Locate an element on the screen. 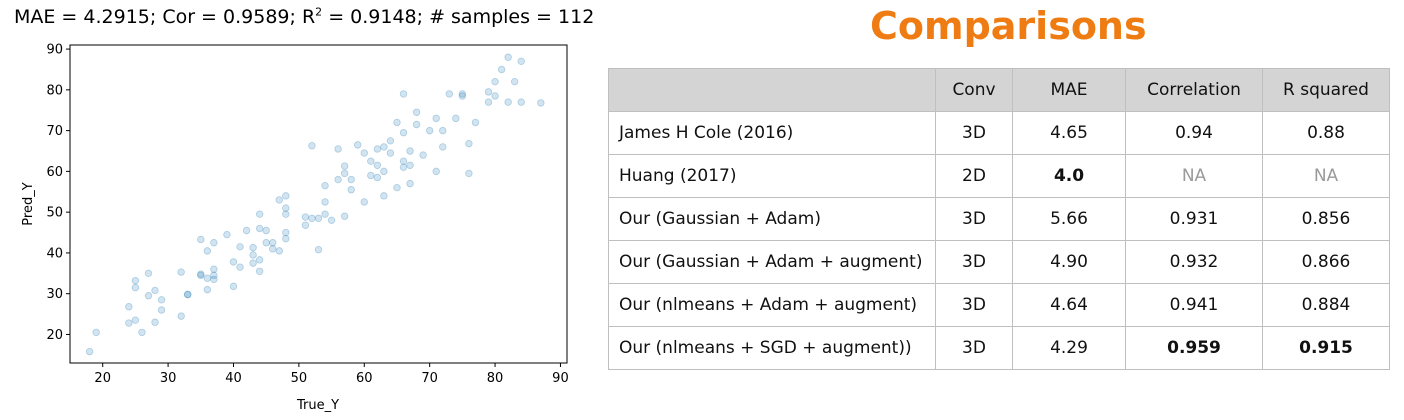  table-header-row: Conv MAE Correlation R squared is located at coordinates (999, 90).